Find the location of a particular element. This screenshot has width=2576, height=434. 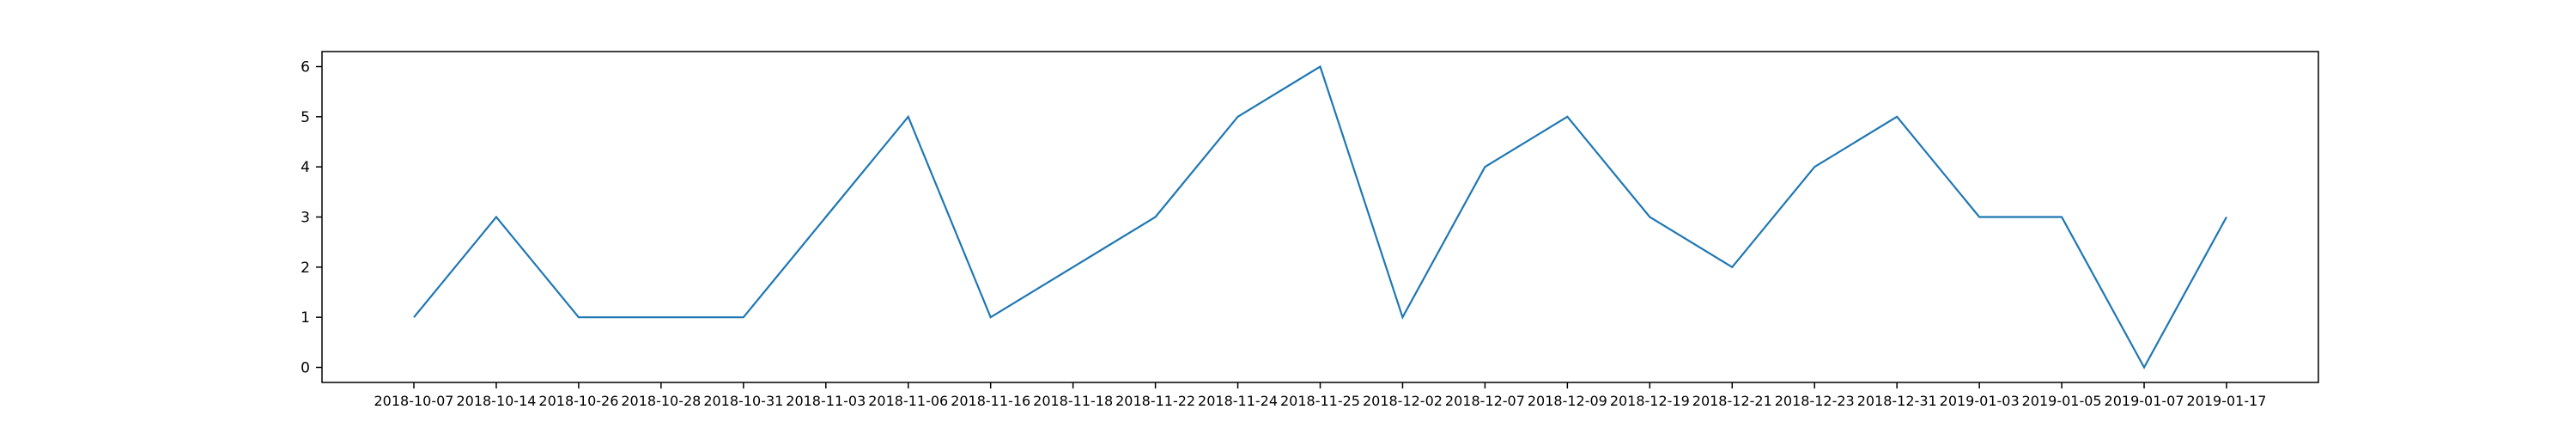

y-tick-label: 1 is located at coordinates (305, 318).